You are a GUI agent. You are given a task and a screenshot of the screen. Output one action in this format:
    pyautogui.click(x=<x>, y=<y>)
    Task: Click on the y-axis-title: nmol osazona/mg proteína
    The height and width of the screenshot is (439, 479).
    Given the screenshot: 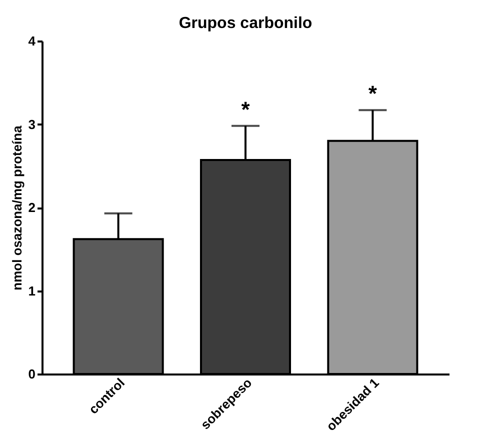 What is the action you would take?
    pyautogui.click(x=16, y=207)
    